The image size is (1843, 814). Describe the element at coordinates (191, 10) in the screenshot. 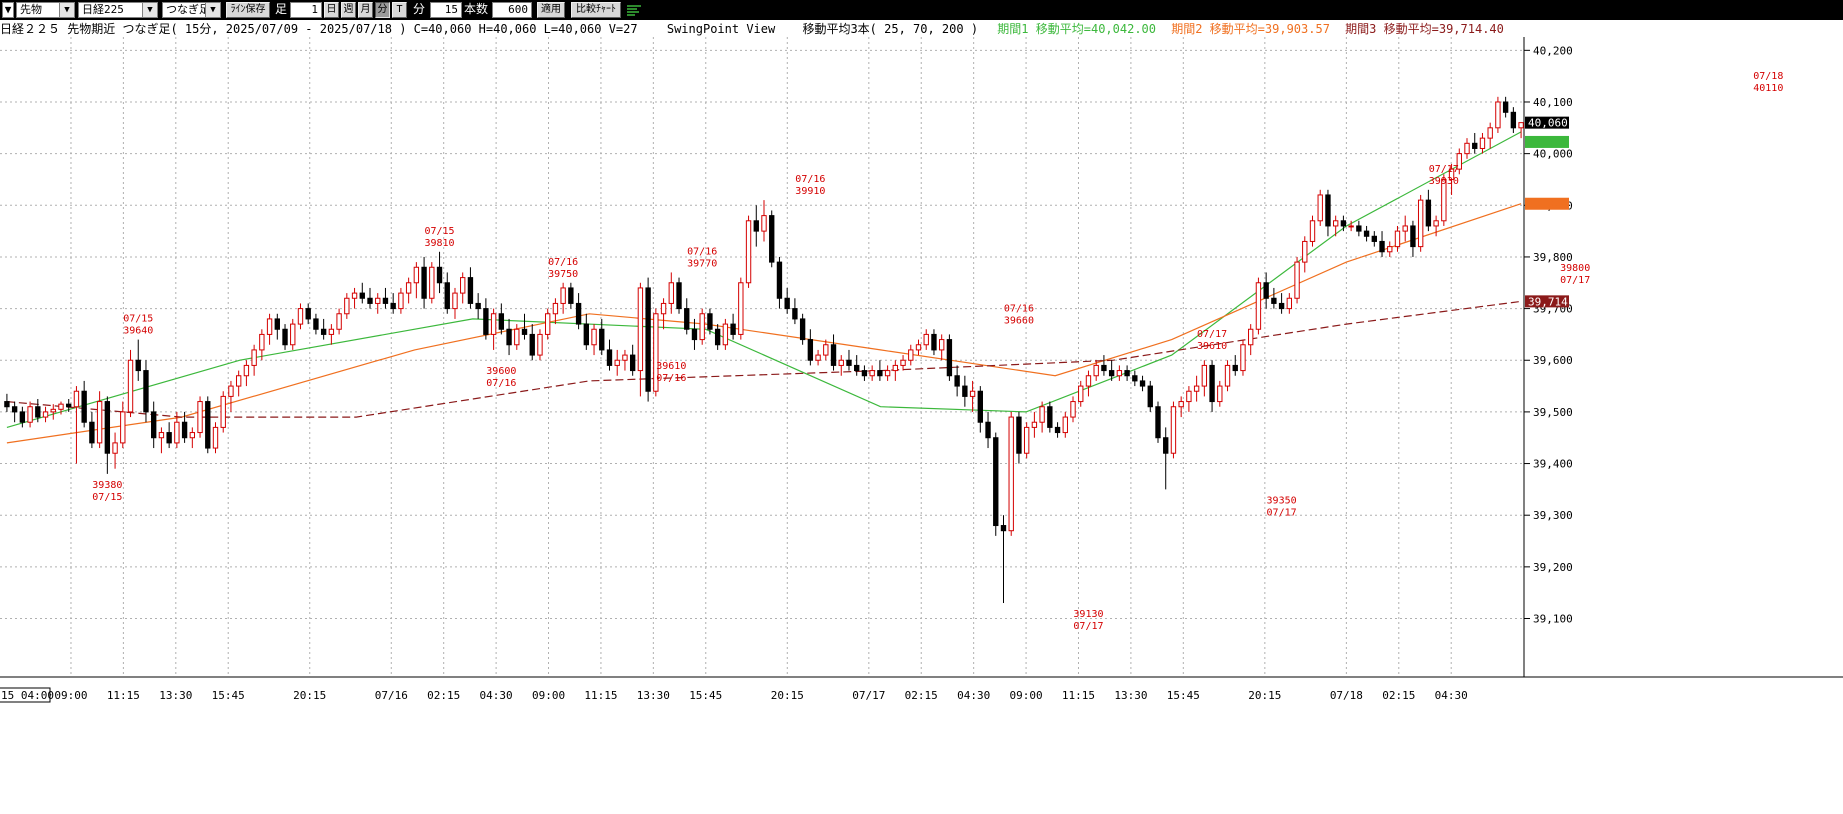

I see `chart-kind-select: つなぎ足 ▼` at that location.